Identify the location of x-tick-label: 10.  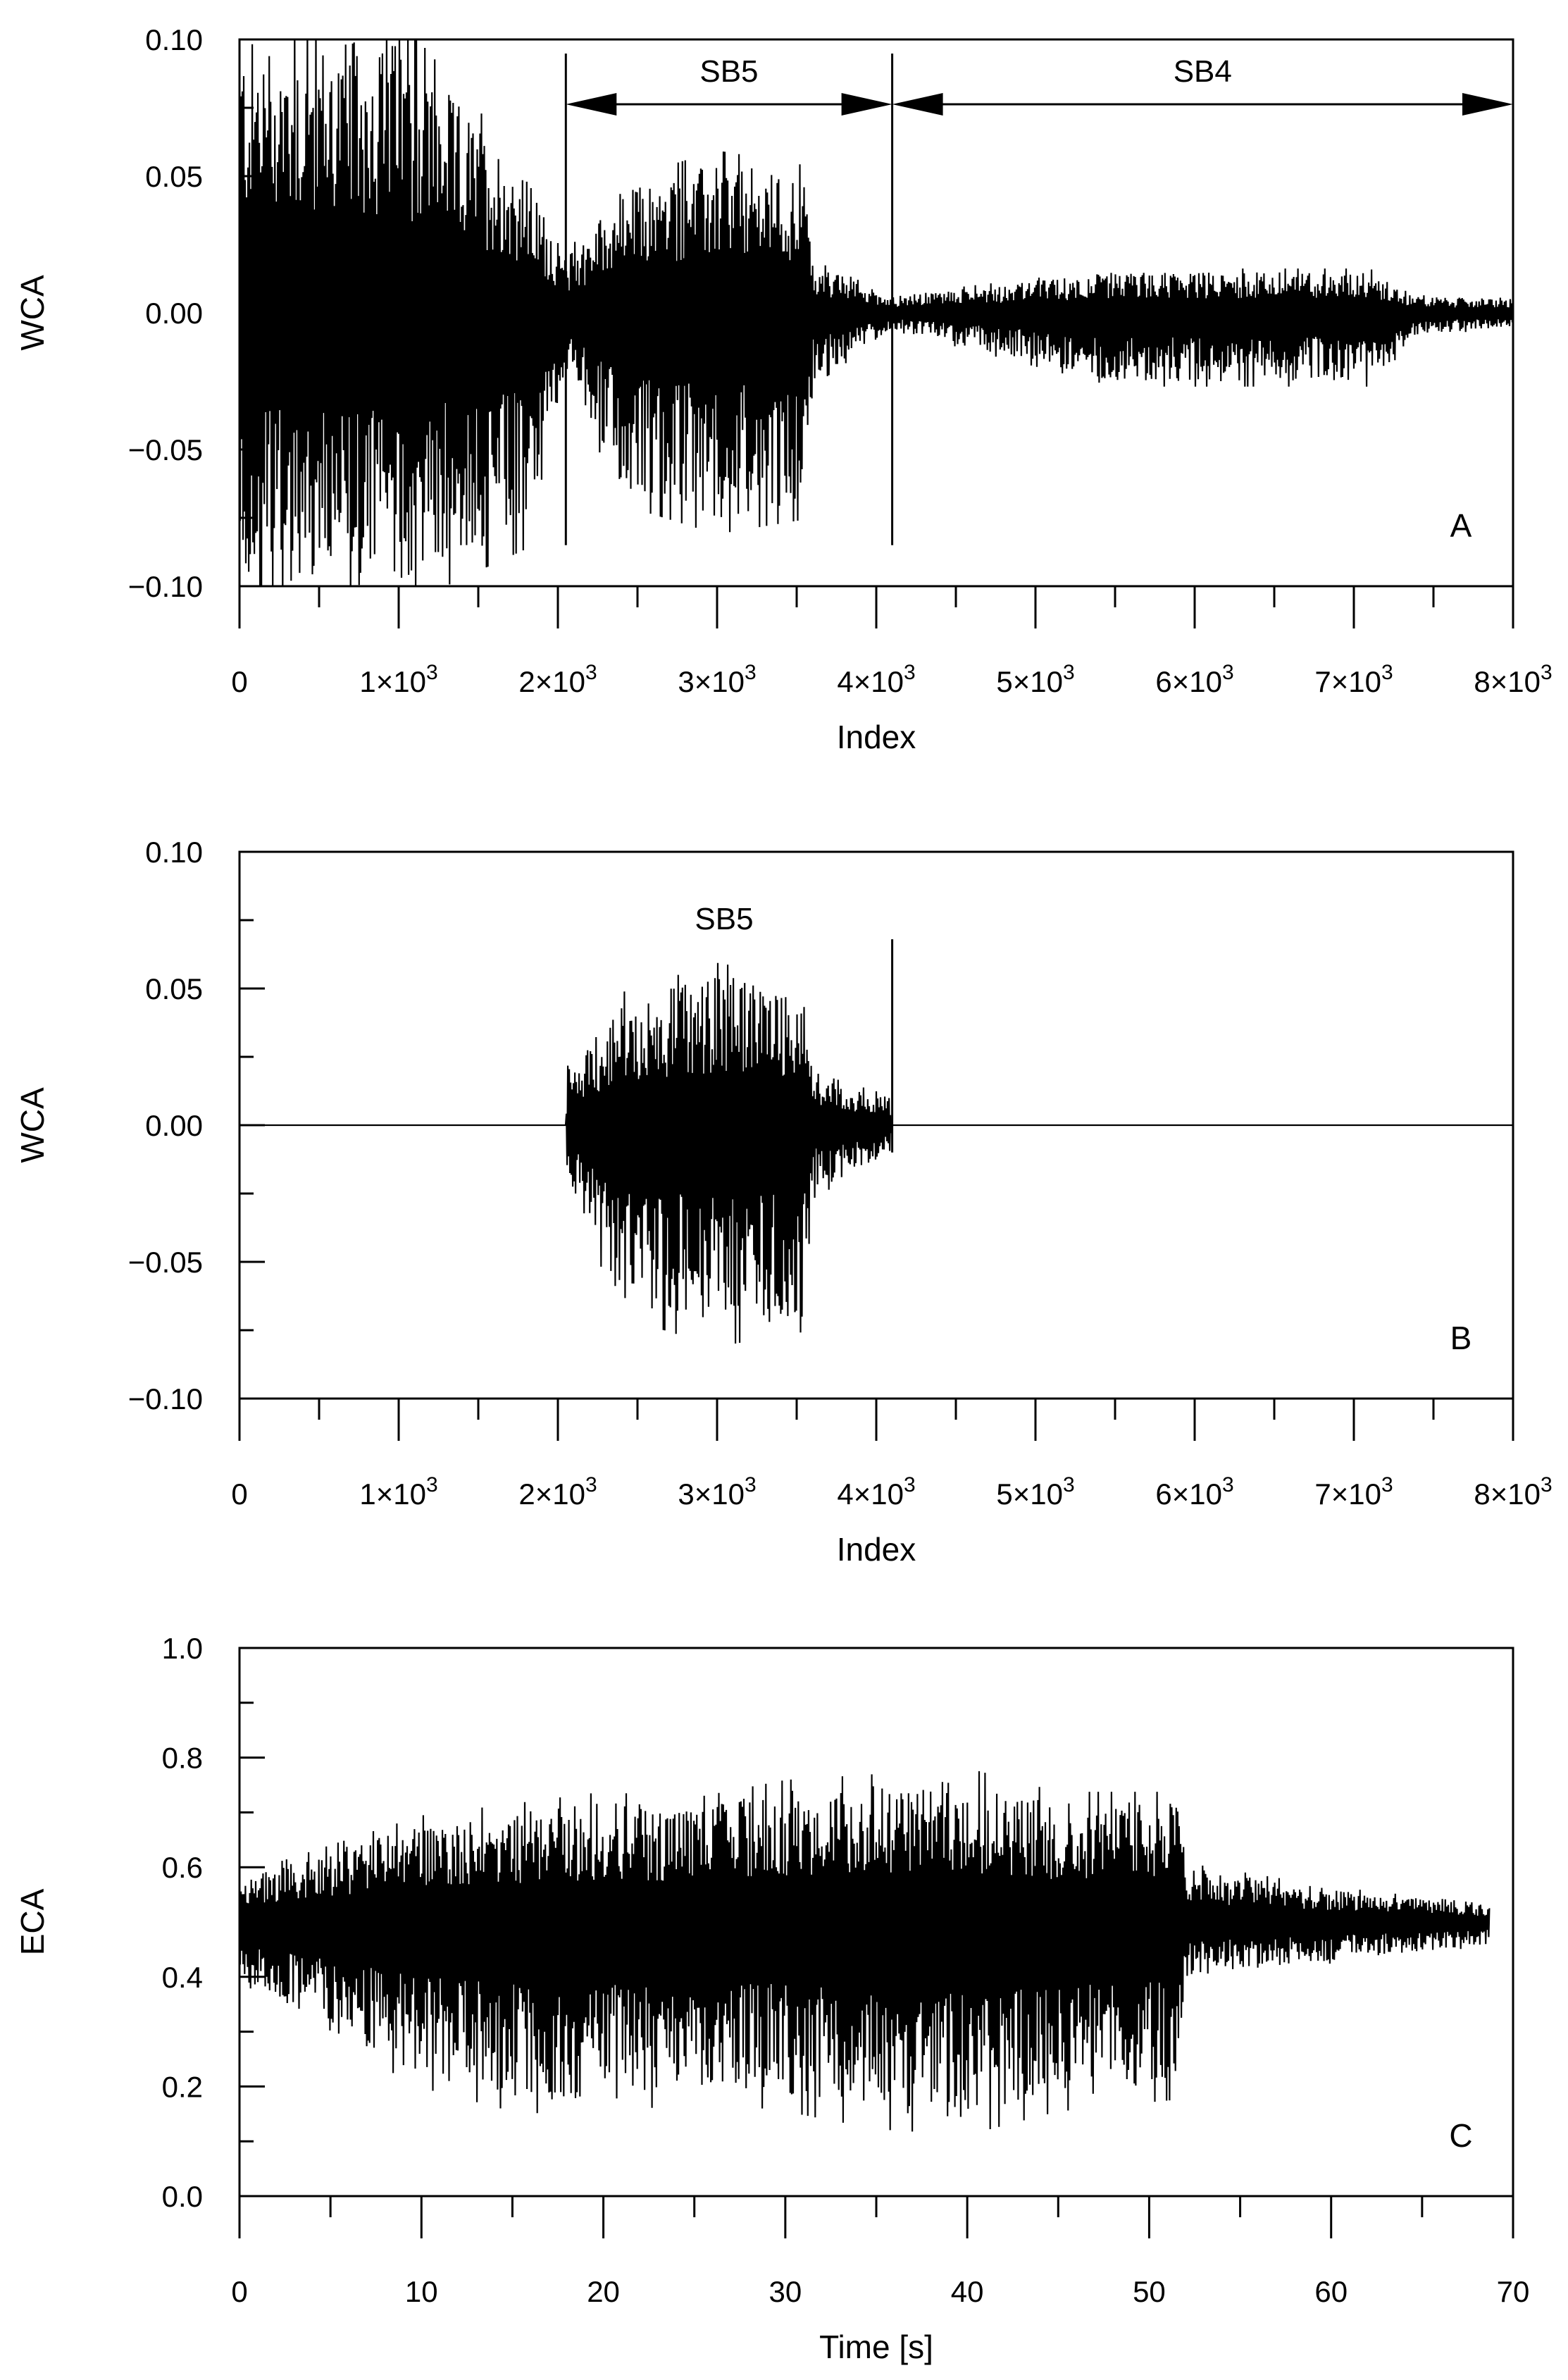
(421, 2291).